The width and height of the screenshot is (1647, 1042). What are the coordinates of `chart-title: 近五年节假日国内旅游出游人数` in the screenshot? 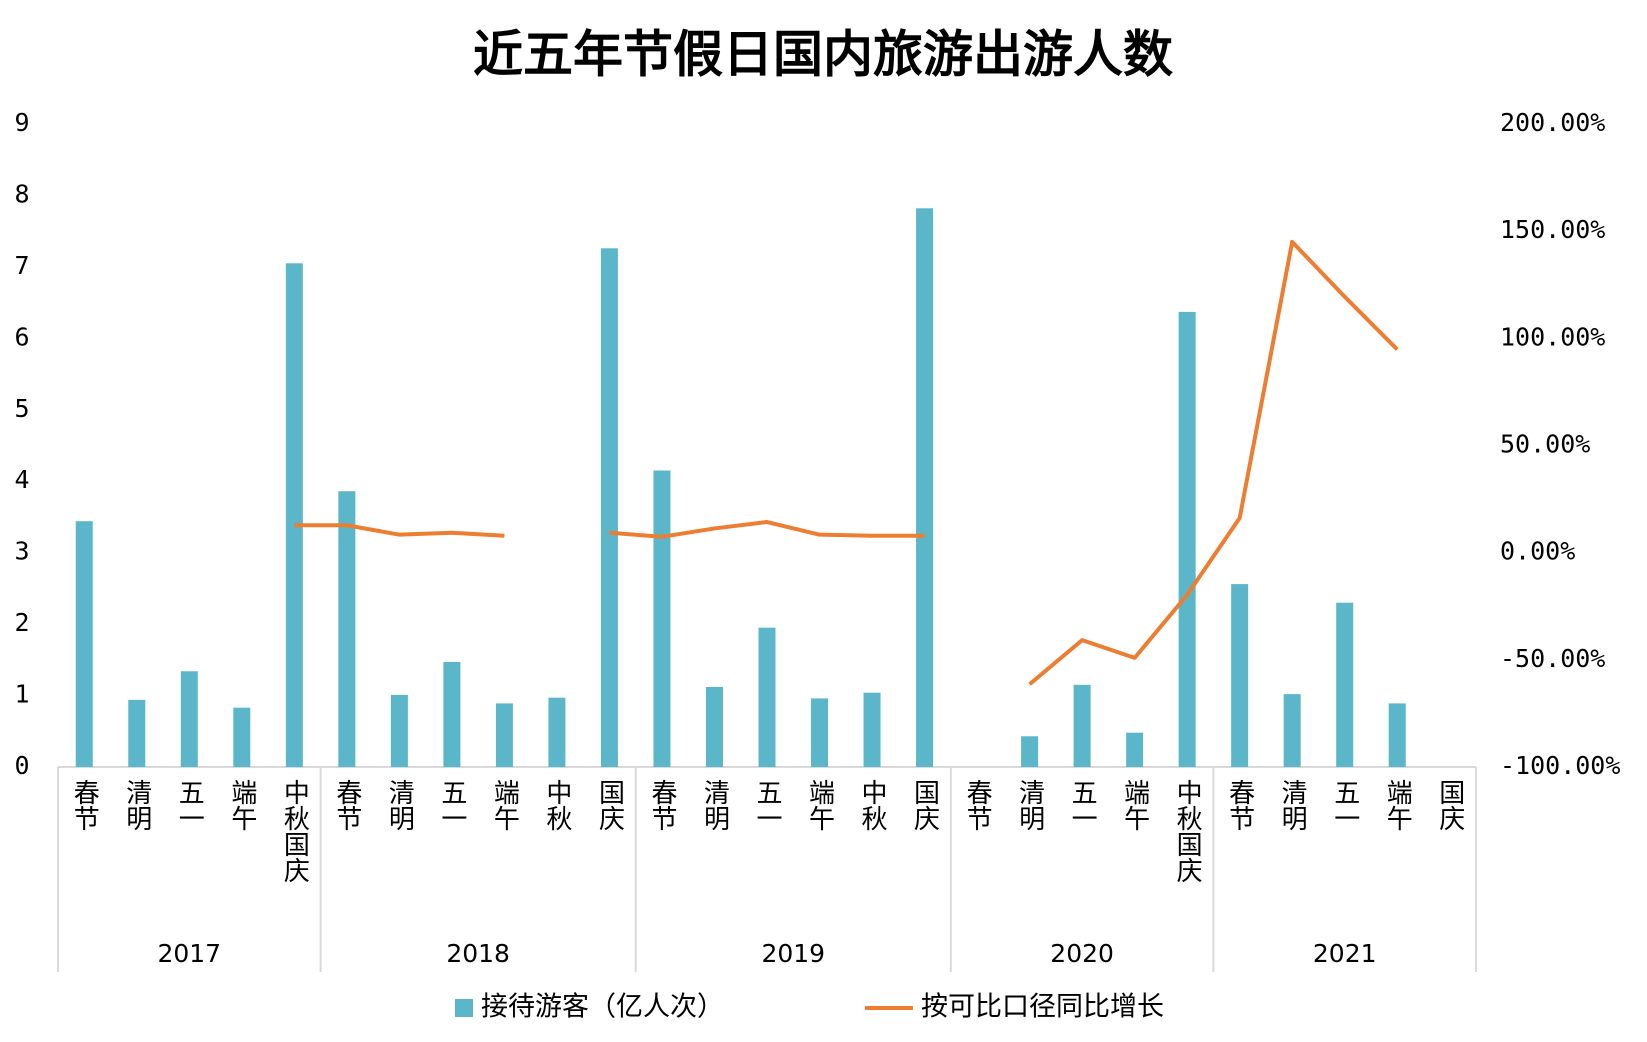 It's located at (823, 55).